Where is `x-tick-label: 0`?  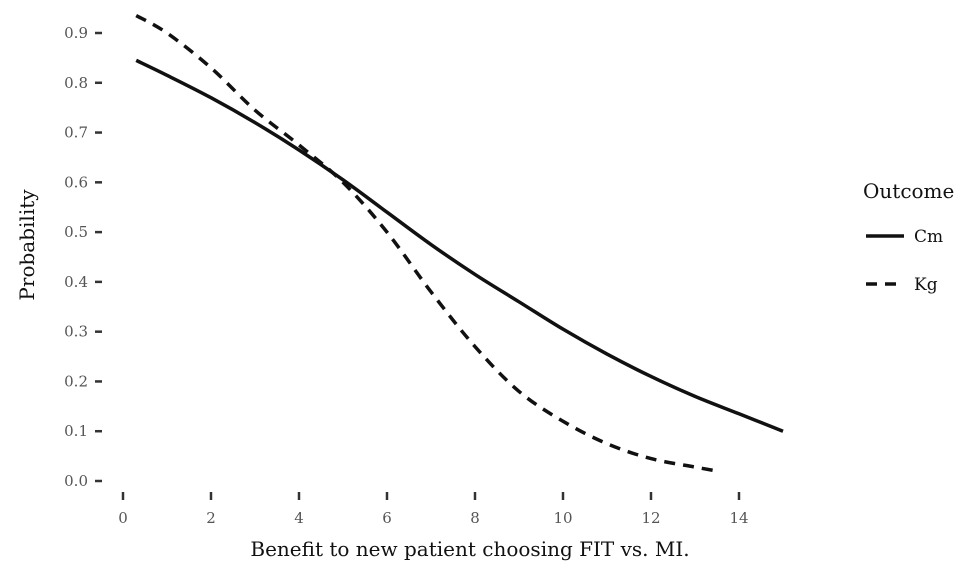 x-tick-label: 0 is located at coordinates (123, 518).